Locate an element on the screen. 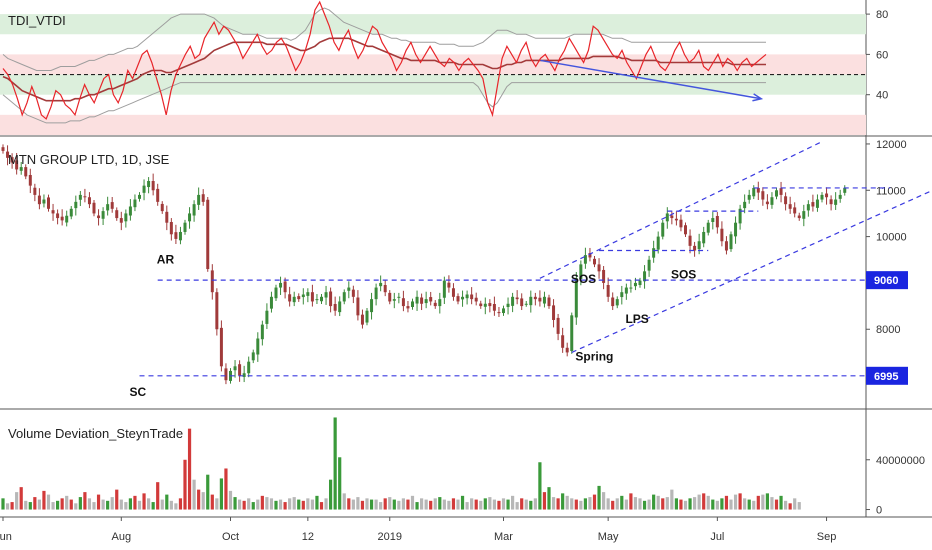 This screenshot has width=932, height=550. wyckoff-annotation: AR is located at coordinates (166, 259).